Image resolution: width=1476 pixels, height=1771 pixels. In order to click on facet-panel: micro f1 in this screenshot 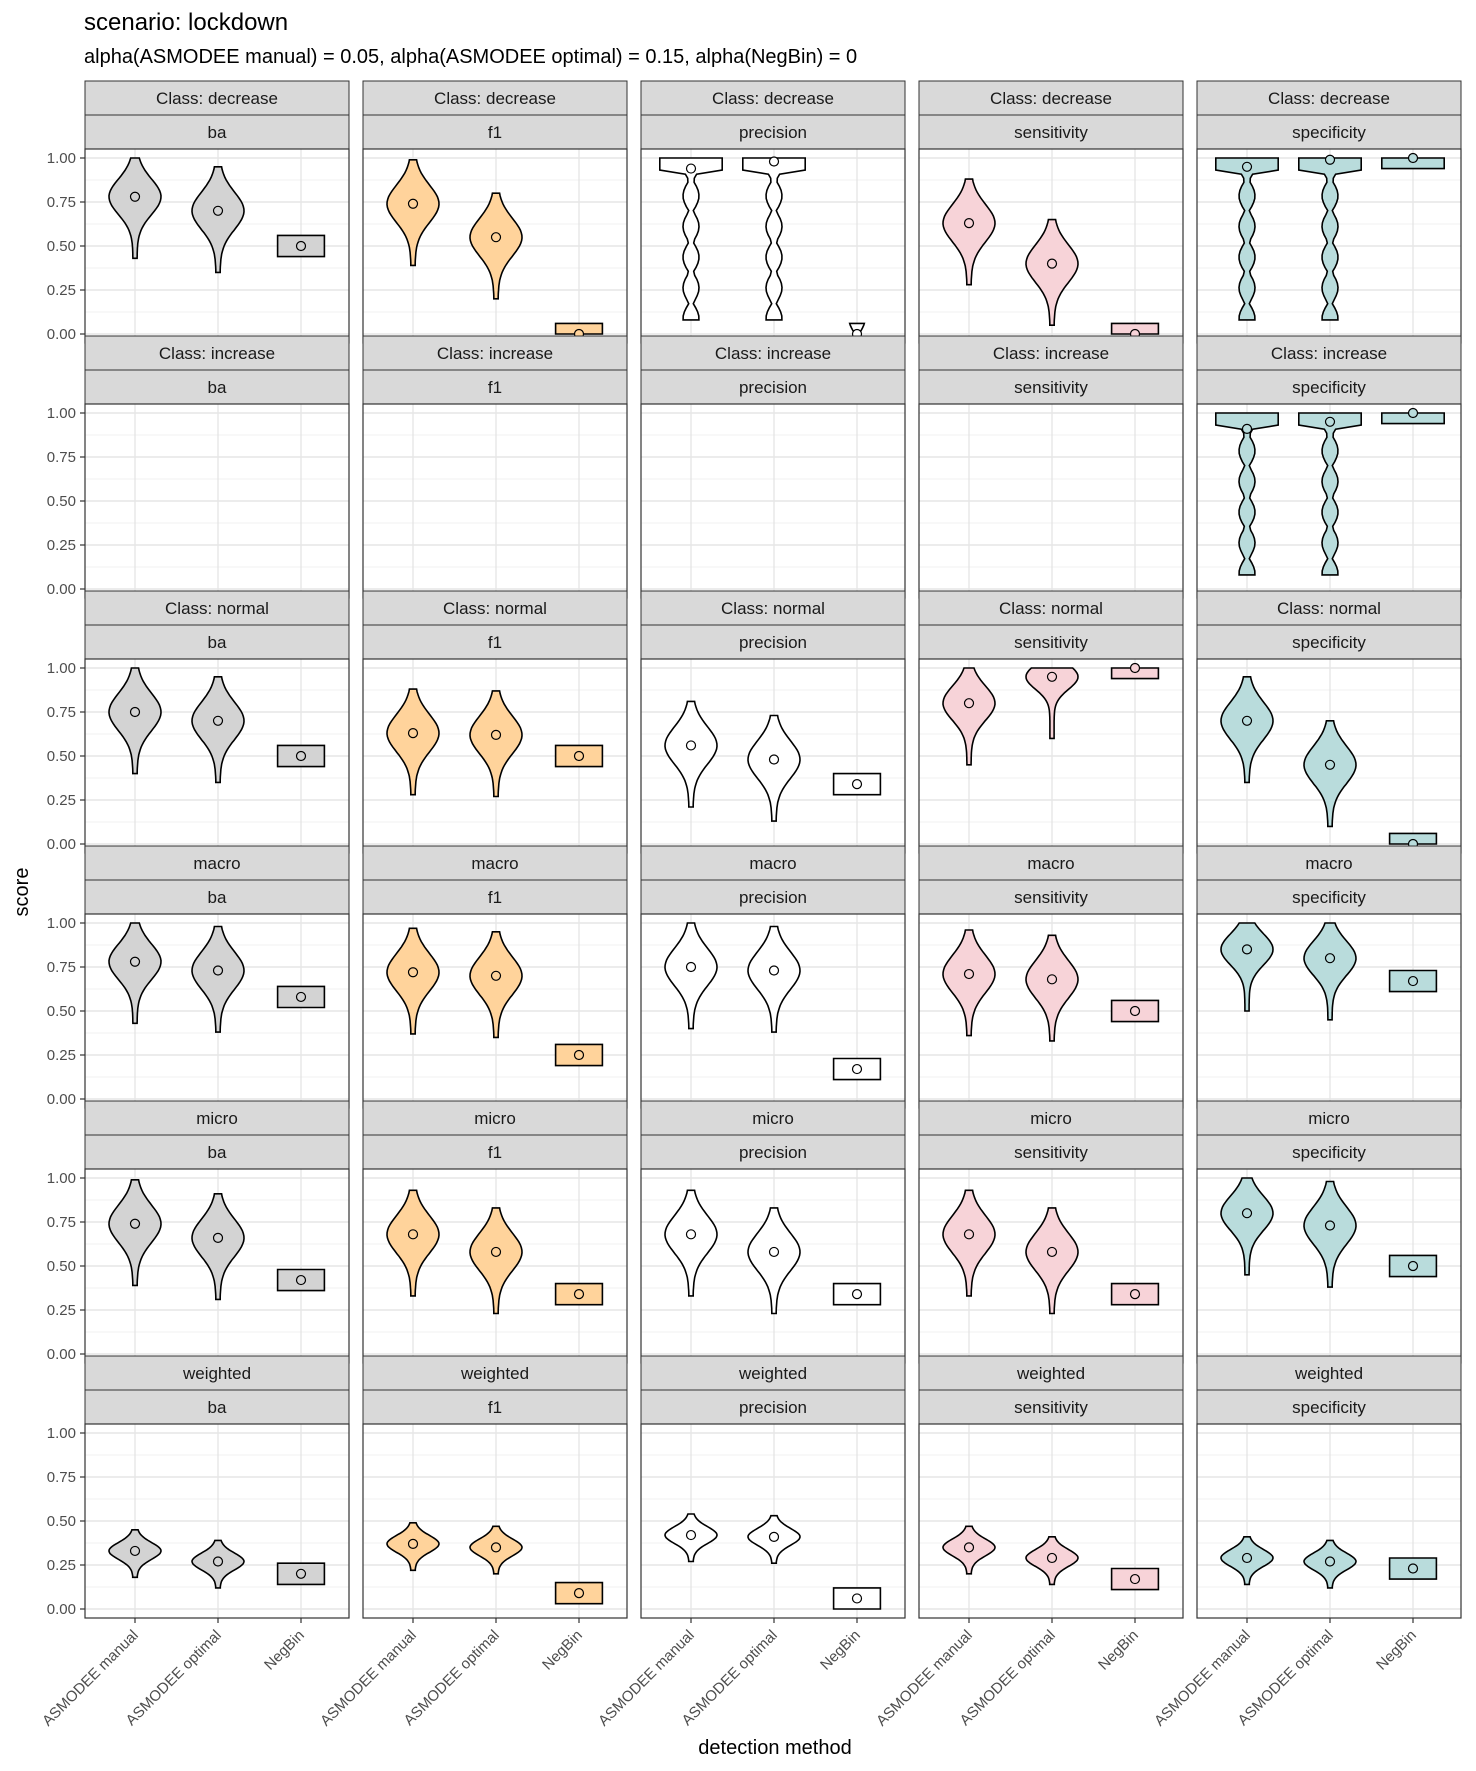, I will do `click(495, 1232)`.